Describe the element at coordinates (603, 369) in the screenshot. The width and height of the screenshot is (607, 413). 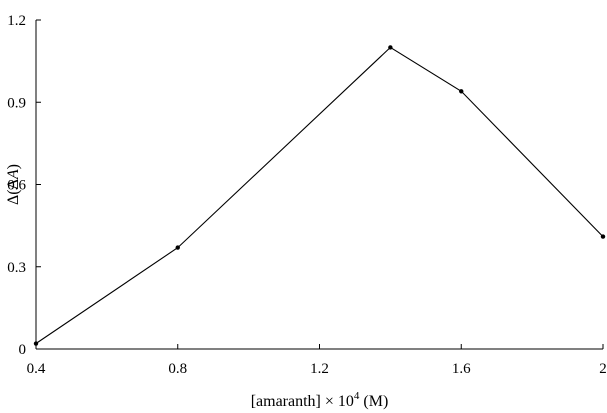
I see `x-tick-label: 2` at that location.